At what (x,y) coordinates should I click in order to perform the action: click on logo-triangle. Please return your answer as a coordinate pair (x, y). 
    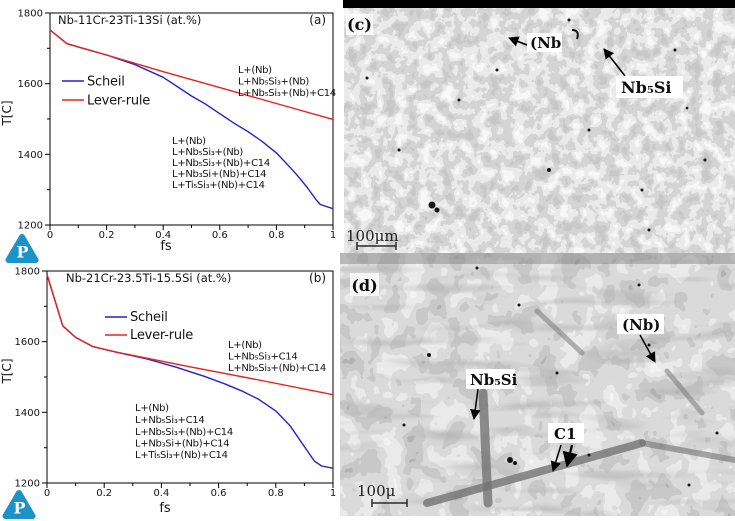
    Looking at the image, I should click on (22, 248).